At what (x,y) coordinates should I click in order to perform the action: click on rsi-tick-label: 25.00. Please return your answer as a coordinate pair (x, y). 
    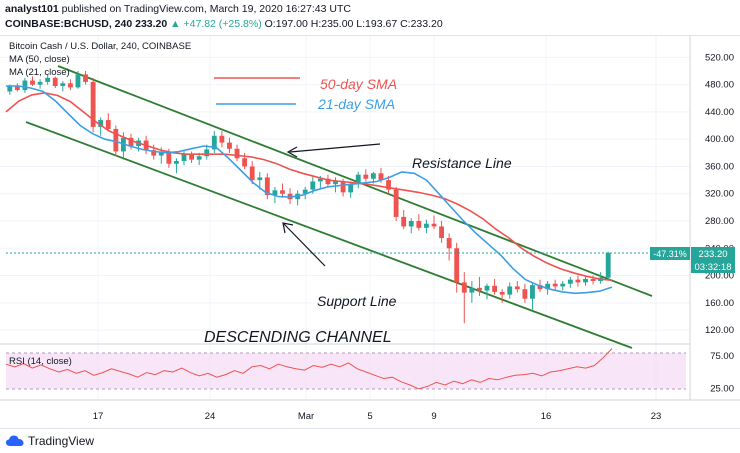
    Looking at the image, I should click on (722, 388).